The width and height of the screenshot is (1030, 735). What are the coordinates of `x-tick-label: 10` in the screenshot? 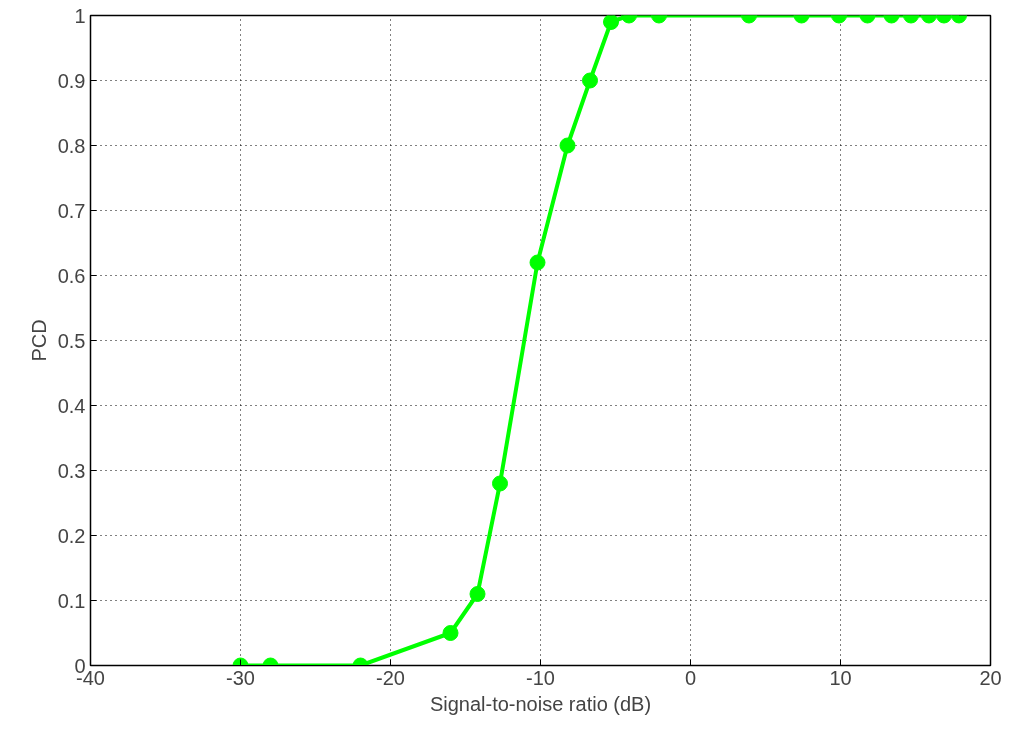 It's located at (840, 677).